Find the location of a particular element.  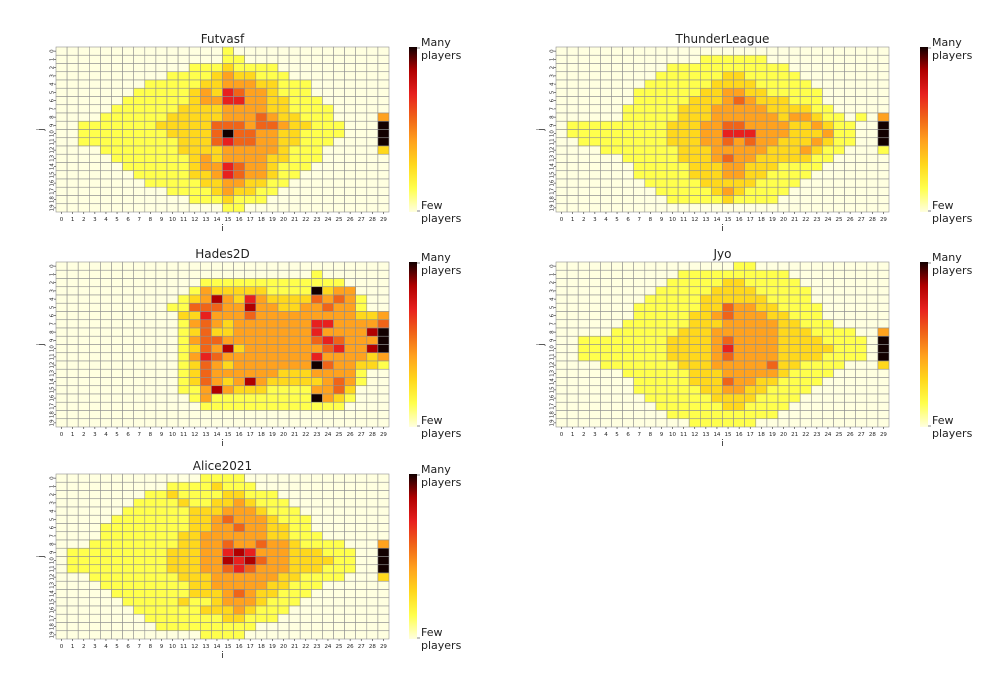

y-tick-label: 15 is located at coordinates (553, 389).